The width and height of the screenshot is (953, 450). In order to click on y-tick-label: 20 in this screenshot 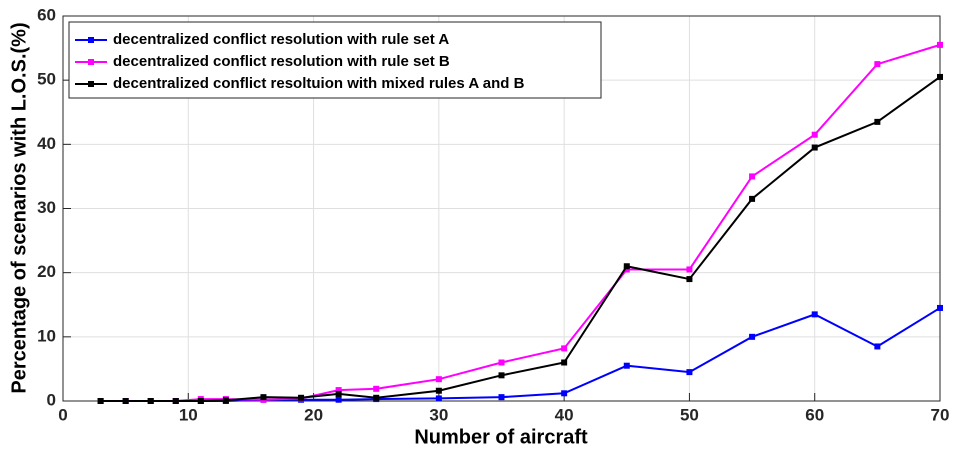, I will do `click(46, 271)`.